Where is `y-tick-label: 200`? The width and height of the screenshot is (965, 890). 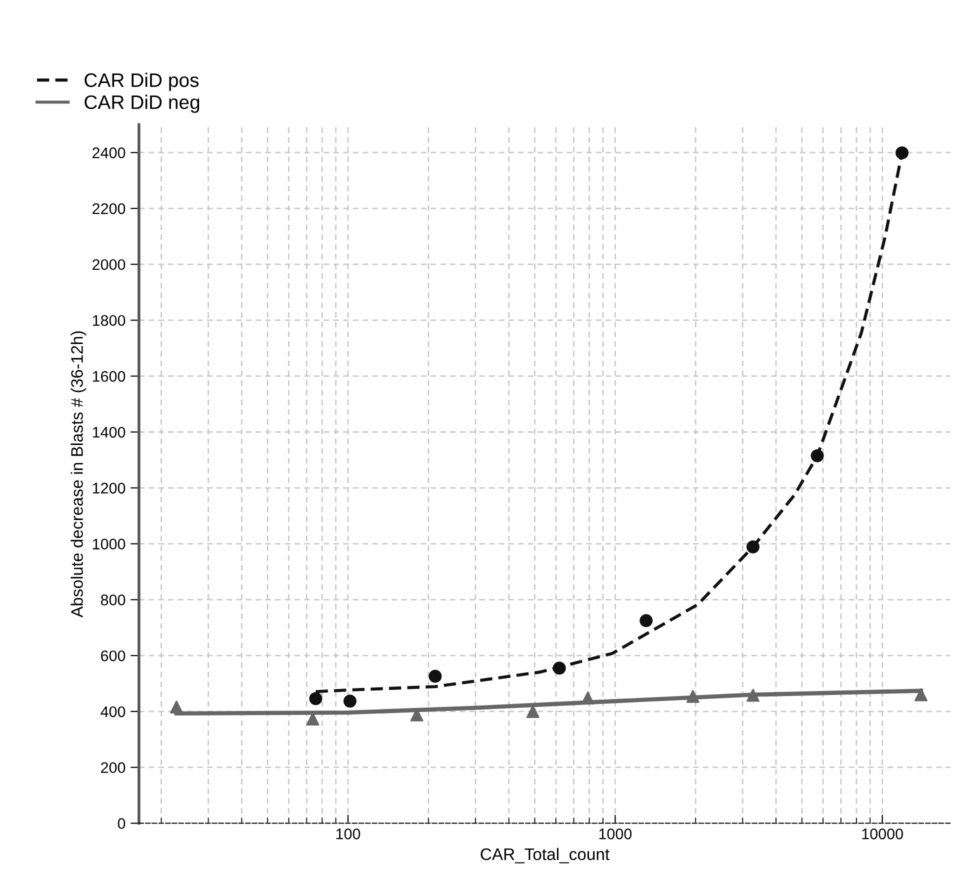 y-tick-label: 200 is located at coordinates (113, 768).